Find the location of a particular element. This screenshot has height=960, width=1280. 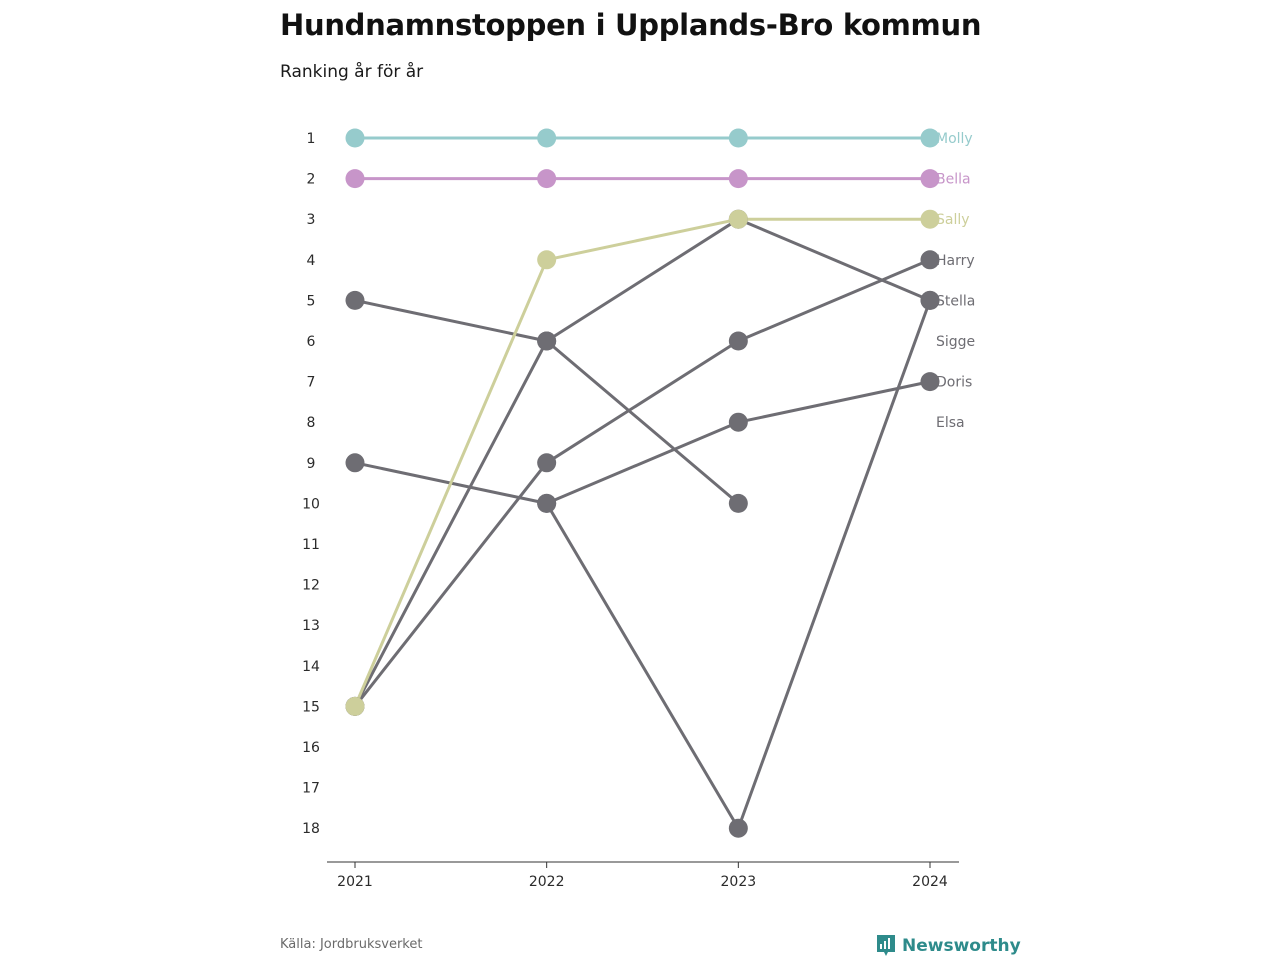

x-tick-label: 2024 is located at coordinates (930, 882).